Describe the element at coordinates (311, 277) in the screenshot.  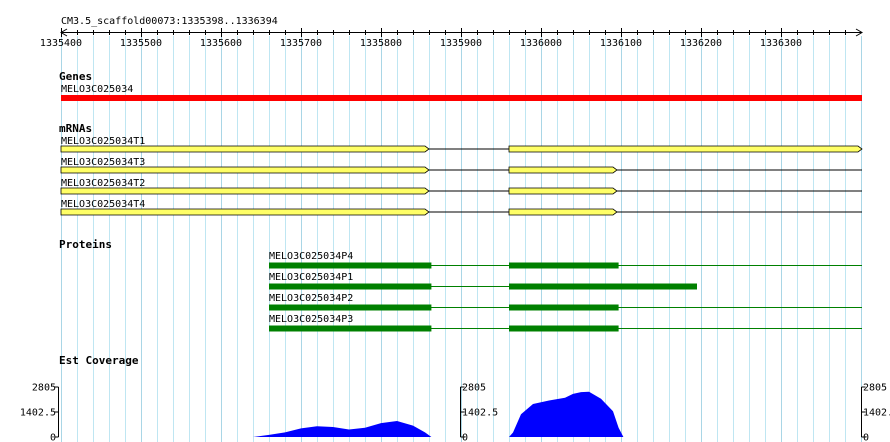
I see `protein-label: MELO3C025034P1` at that location.